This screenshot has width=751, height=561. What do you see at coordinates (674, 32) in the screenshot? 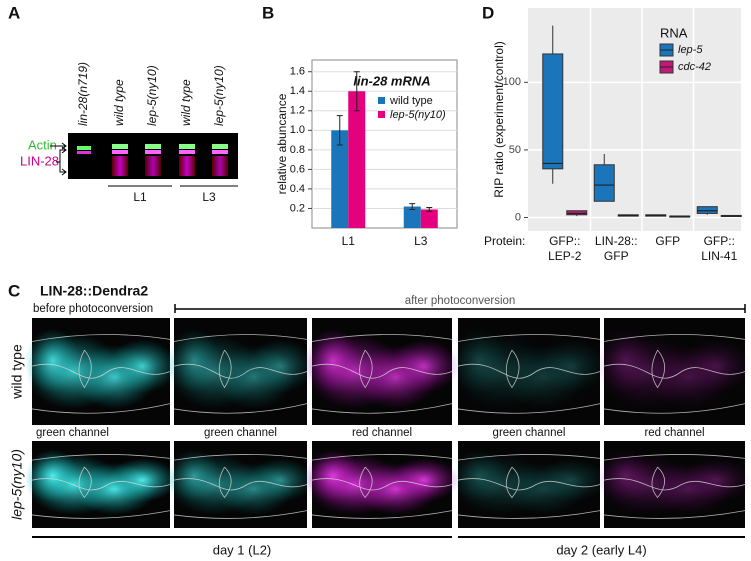
I see `legend-title: RNA` at bounding box center [674, 32].